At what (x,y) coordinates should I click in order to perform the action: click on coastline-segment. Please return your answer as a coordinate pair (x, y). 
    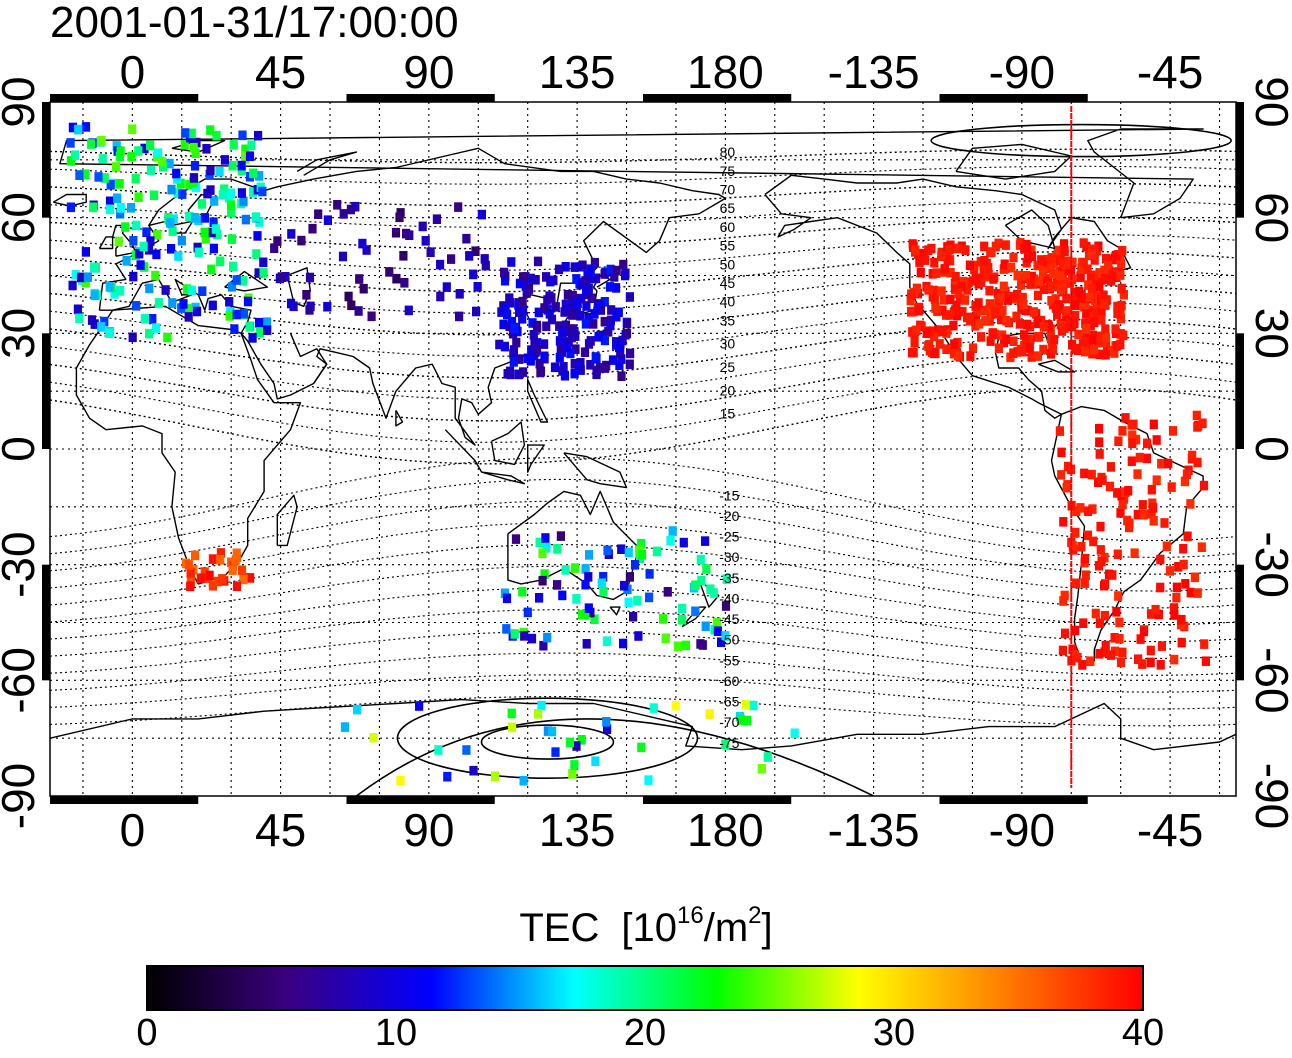
    Looking at the image, I should click on (287, 520).